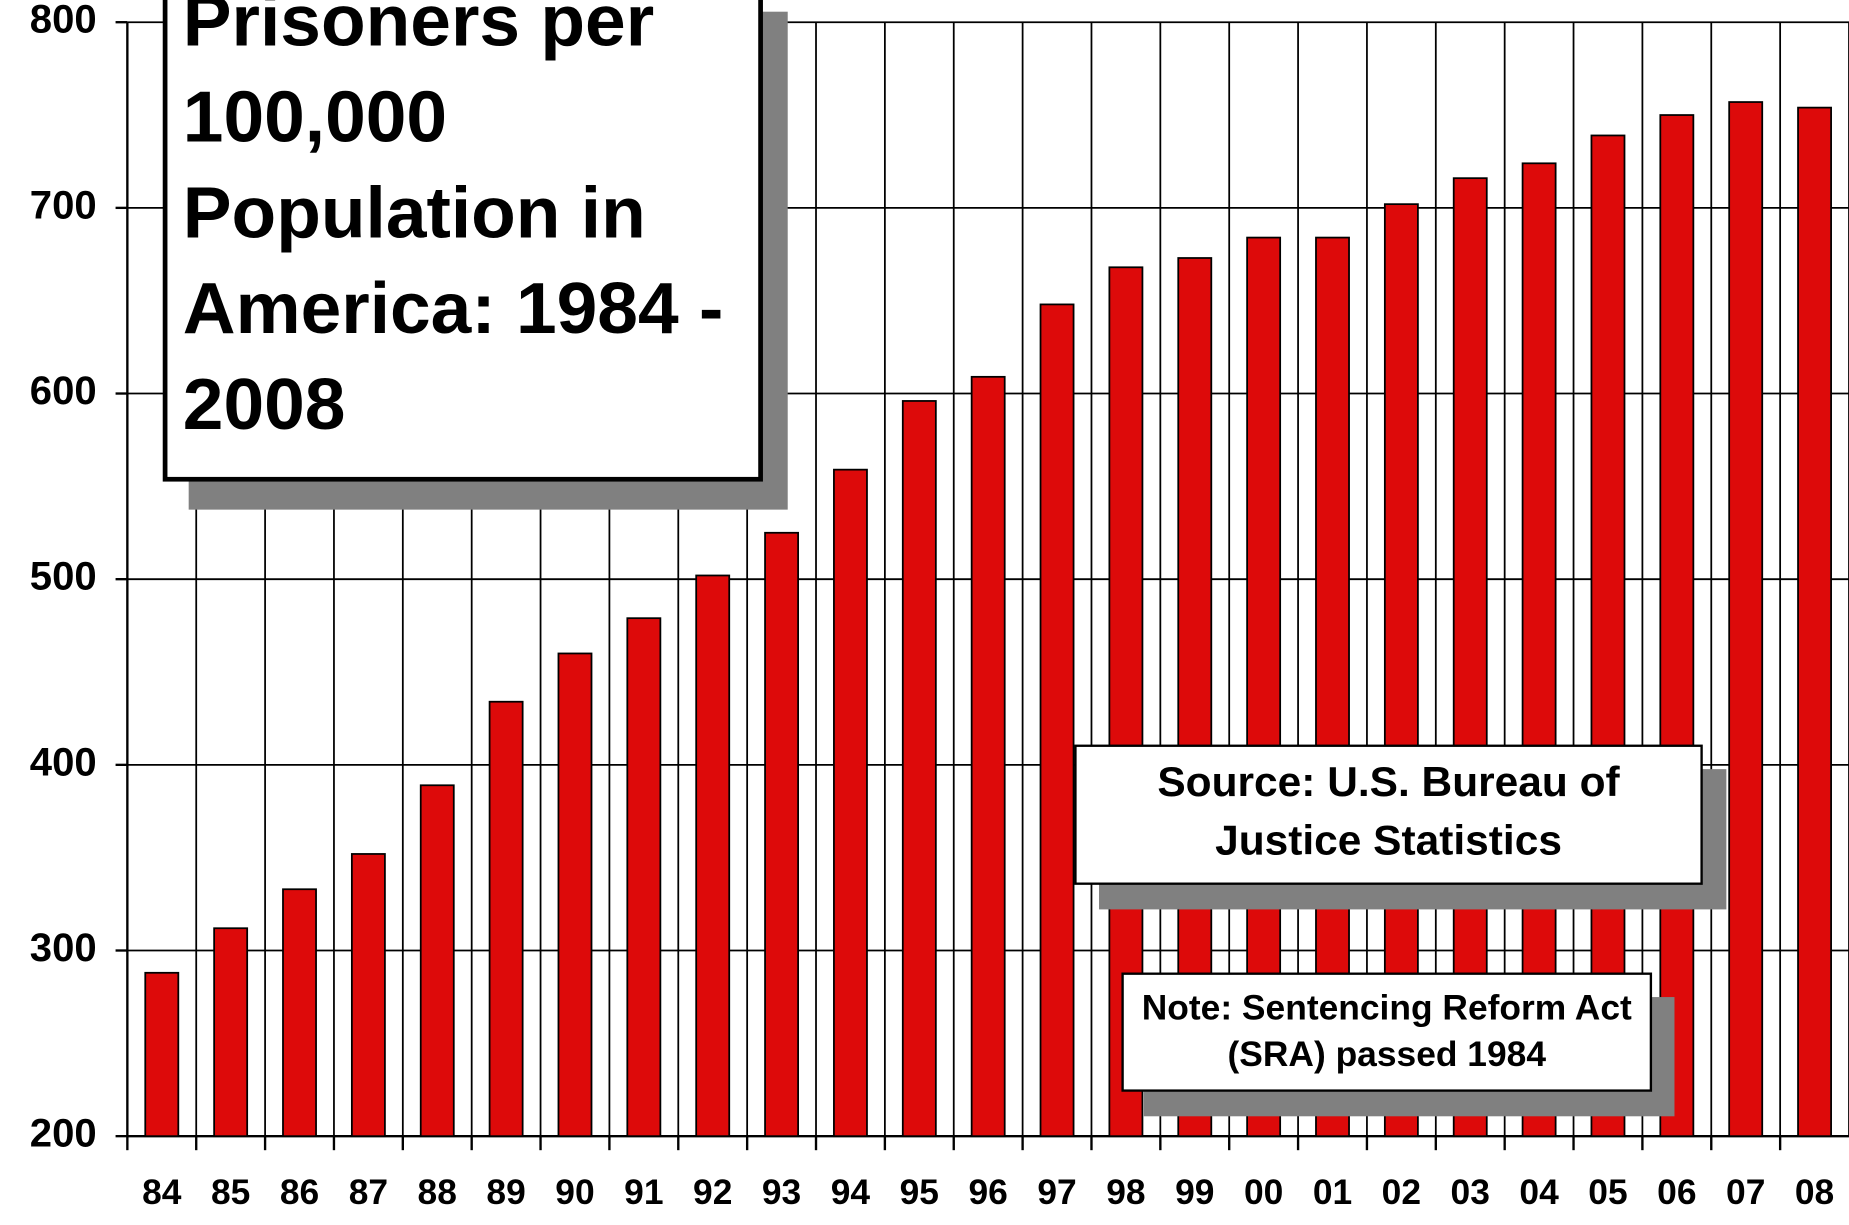 The height and width of the screenshot is (1225, 1849). What do you see at coordinates (63, 21) in the screenshot?
I see `y-tick-label: 800` at bounding box center [63, 21].